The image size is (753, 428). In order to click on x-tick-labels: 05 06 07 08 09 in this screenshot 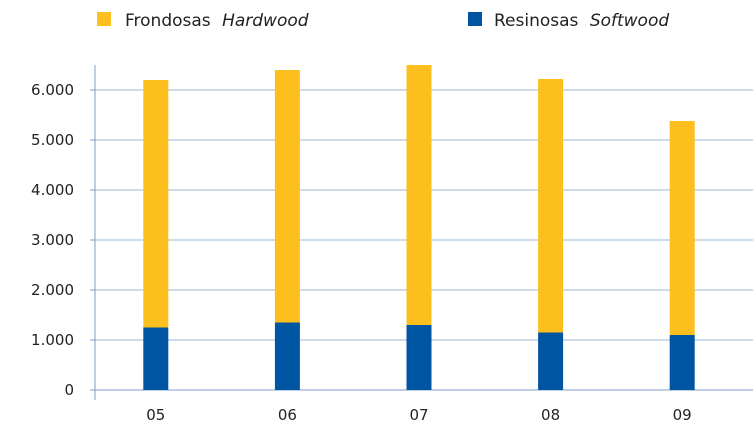, I will do `click(418, 415)`.